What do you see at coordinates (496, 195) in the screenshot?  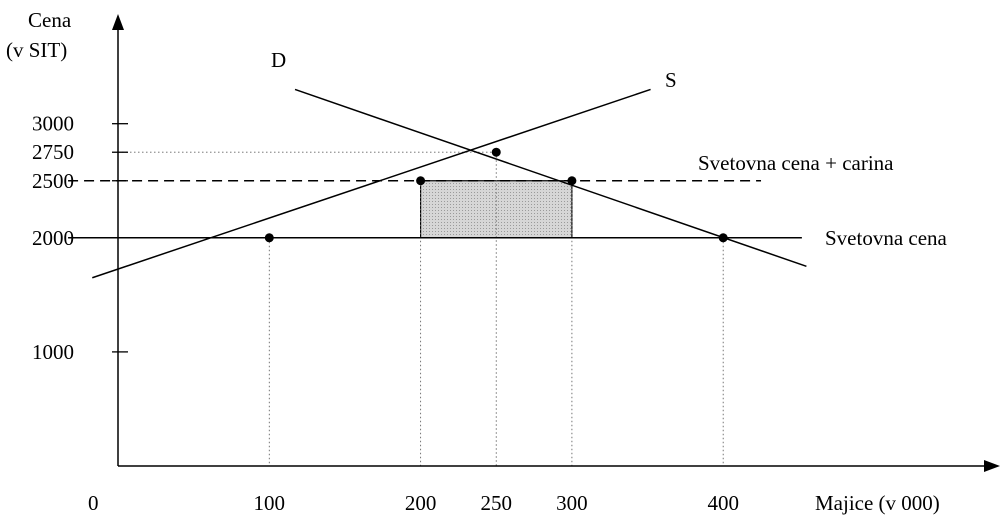 I see `points-layer` at bounding box center [496, 195].